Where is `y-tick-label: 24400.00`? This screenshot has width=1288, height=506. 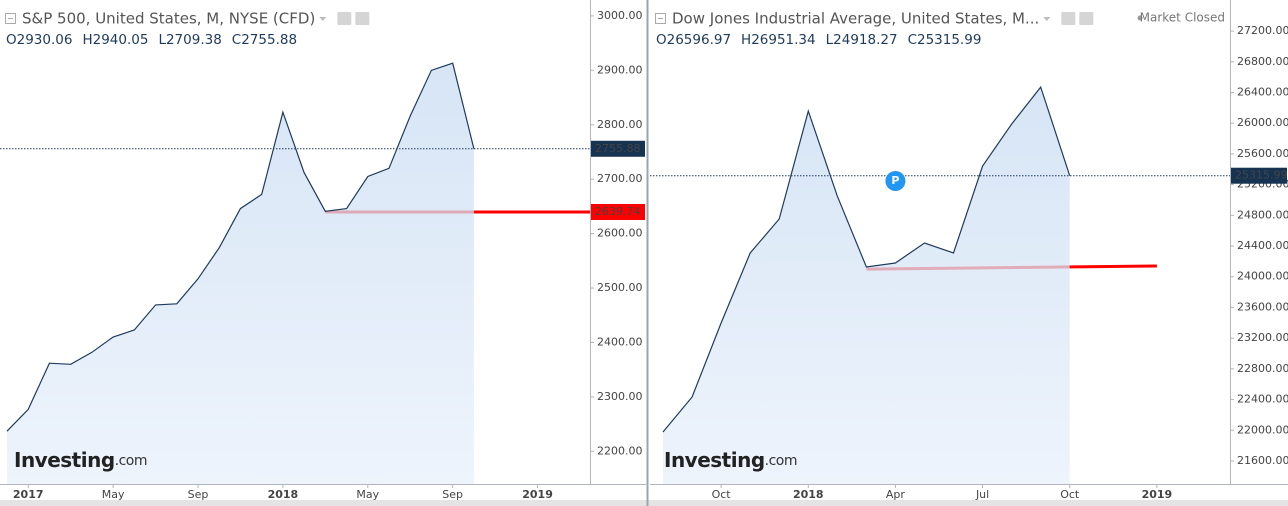 y-tick-label: 24400.00 is located at coordinates (1262, 245).